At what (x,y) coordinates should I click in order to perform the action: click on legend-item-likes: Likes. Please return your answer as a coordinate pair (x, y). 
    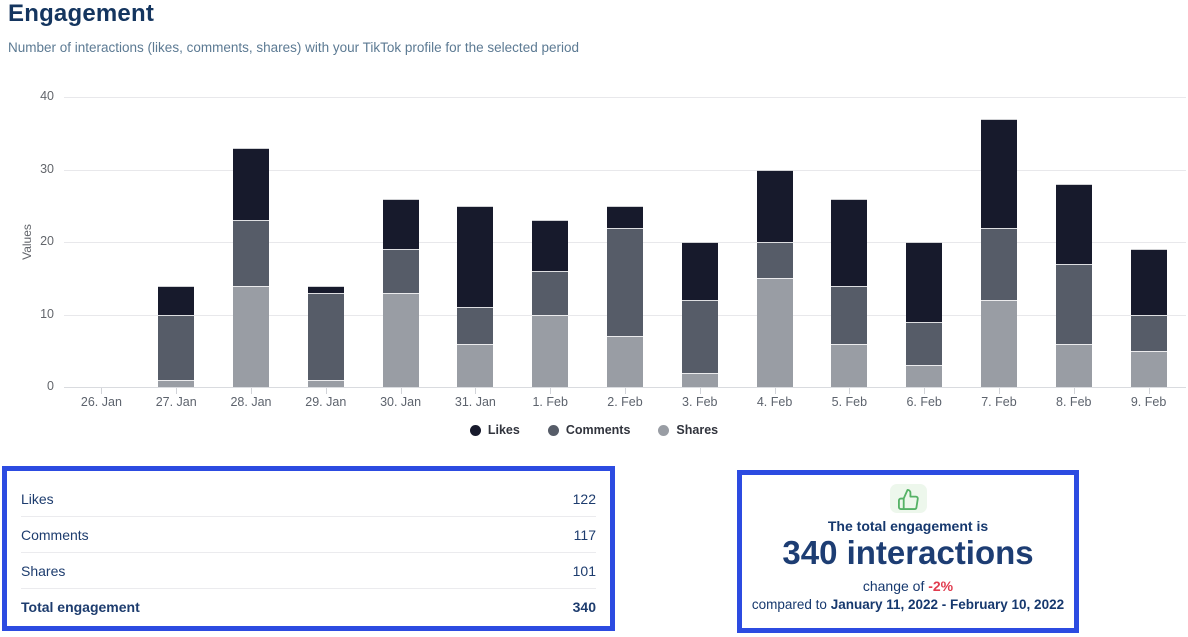
    Looking at the image, I should click on (494, 430).